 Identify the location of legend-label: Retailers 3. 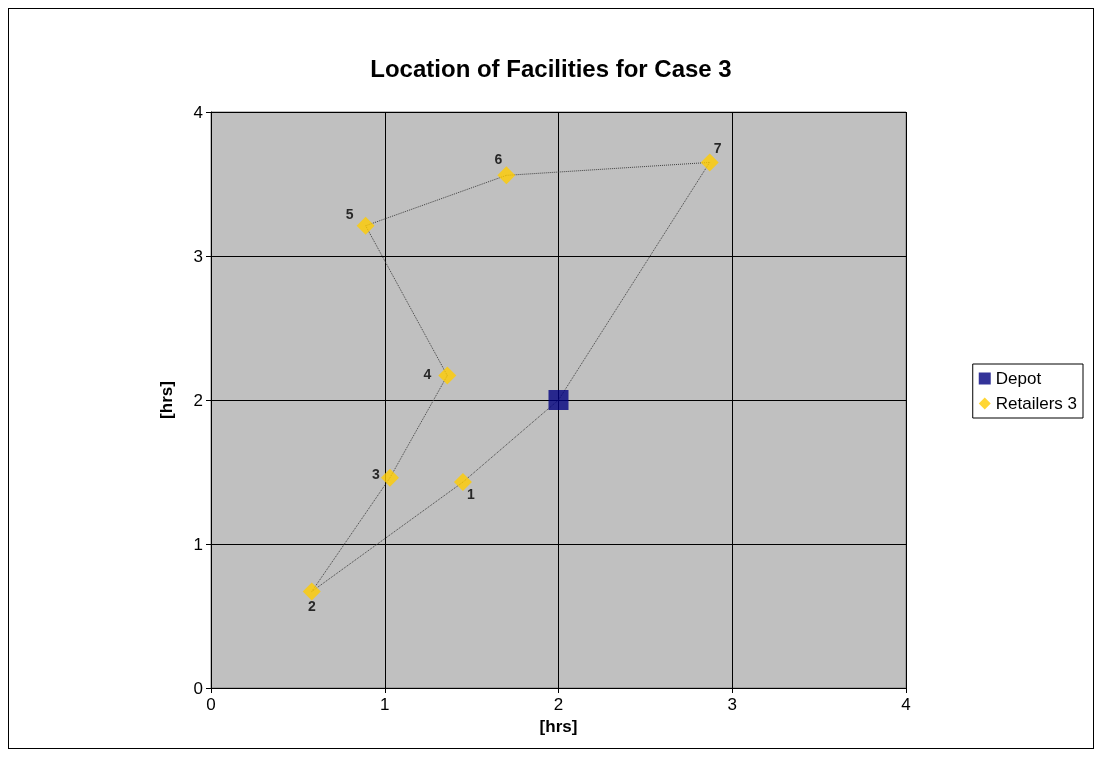
(1036, 403).